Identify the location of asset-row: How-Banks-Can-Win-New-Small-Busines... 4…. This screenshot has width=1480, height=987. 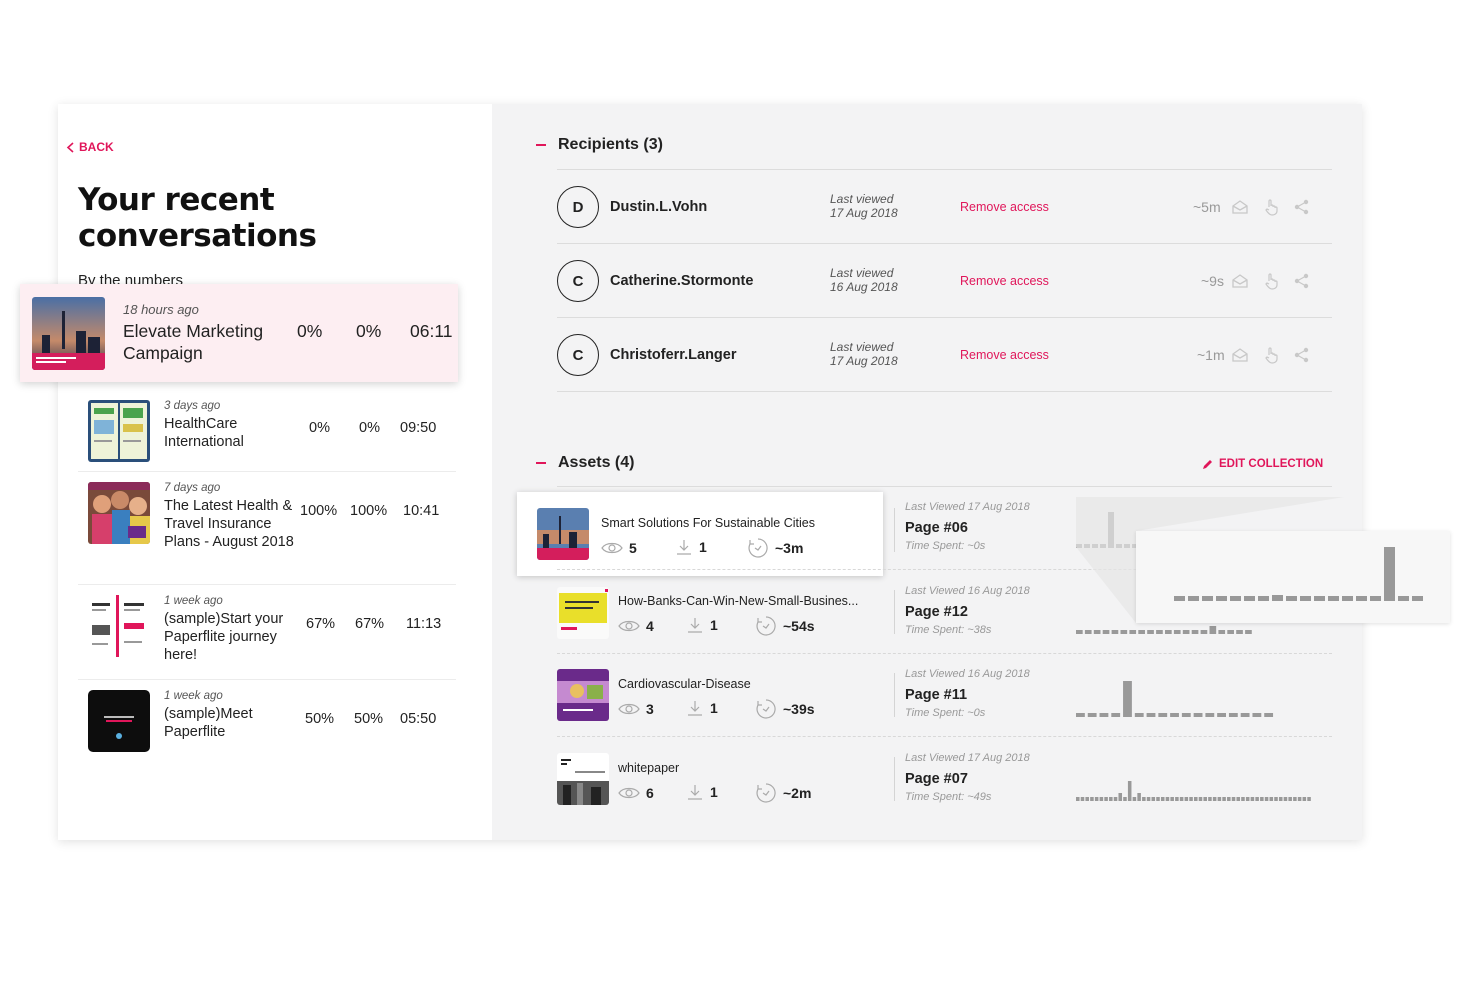
(927, 617).